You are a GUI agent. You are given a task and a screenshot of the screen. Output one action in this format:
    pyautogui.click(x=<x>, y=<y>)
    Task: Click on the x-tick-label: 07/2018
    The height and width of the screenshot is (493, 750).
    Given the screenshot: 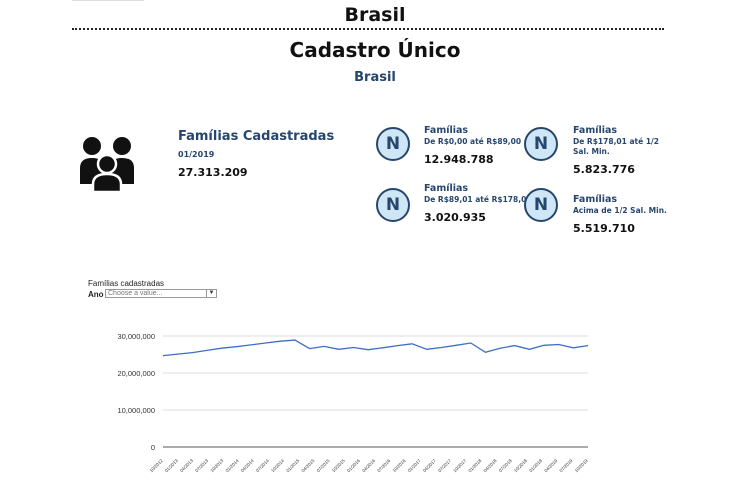 What is the action you would take?
    pyautogui.click(x=505, y=465)
    